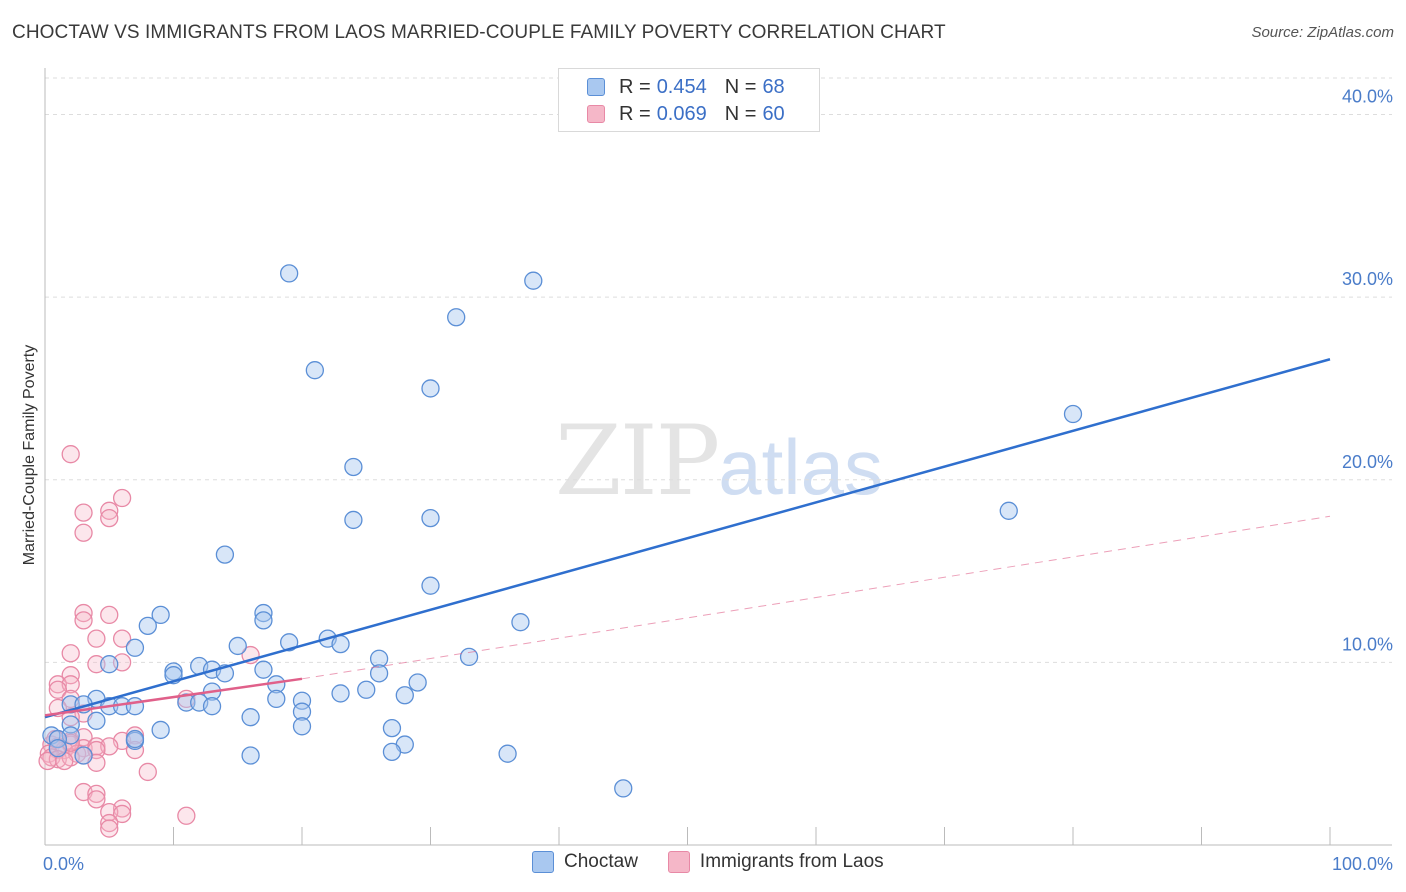 This screenshot has width=1406, height=892. What do you see at coordinates (29, 455) in the screenshot?
I see `y-axis-label: Married-Couple Family Poverty` at bounding box center [29, 455].